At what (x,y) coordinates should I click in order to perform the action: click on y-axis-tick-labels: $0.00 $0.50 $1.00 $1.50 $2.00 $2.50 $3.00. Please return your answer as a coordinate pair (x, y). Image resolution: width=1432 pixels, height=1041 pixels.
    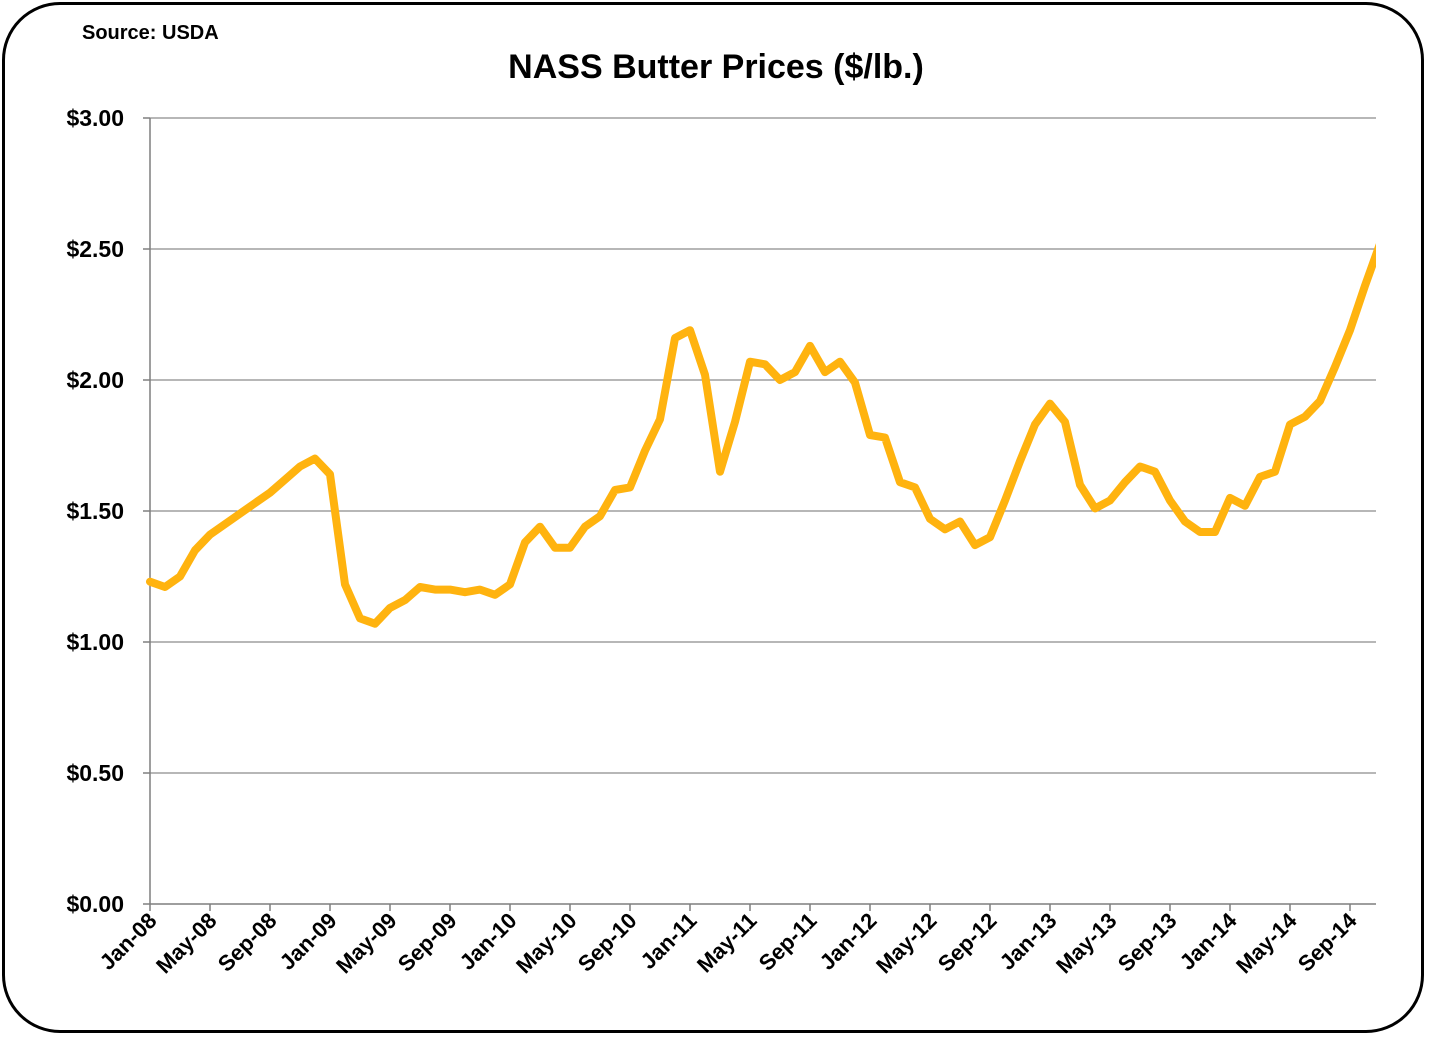
    Looking at the image, I should click on (95, 511).